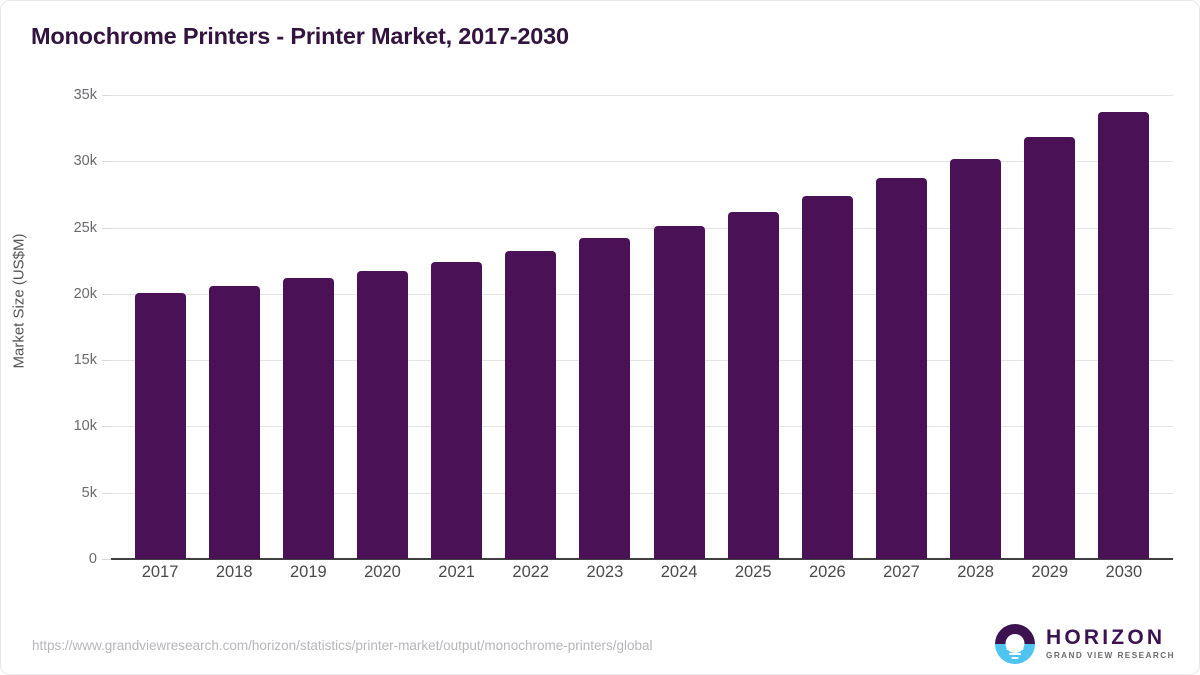 This screenshot has width=1200, height=675. I want to click on x-axis-line, so click(642, 559).